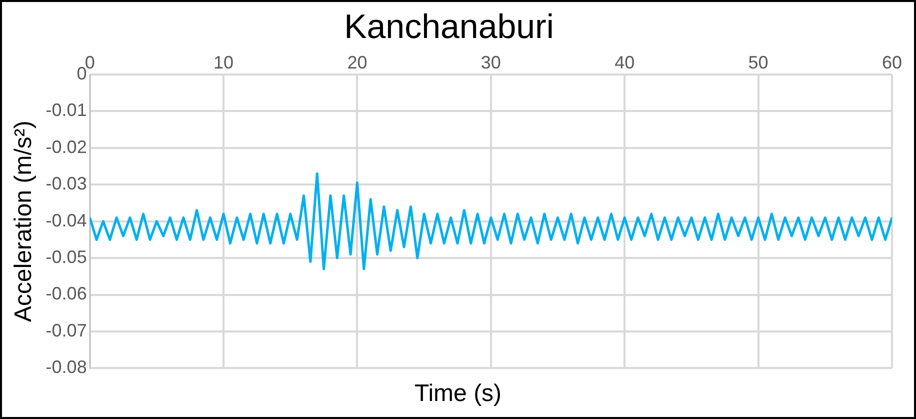 Image resolution: width=916 pixels, height=419 pixels. Describe the element at coordinates (66, 367) in the screenshot. I see `y-tick-label: -0.08` at that location.